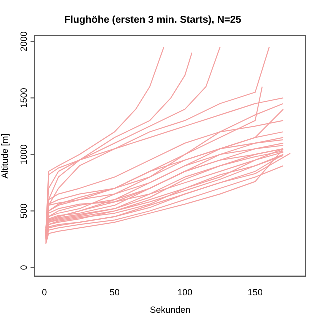 The image size is (320, 320). Describe the element at coordinates (23, 42) in the screenshot. I see `y-tick-label: 2000` at that location.